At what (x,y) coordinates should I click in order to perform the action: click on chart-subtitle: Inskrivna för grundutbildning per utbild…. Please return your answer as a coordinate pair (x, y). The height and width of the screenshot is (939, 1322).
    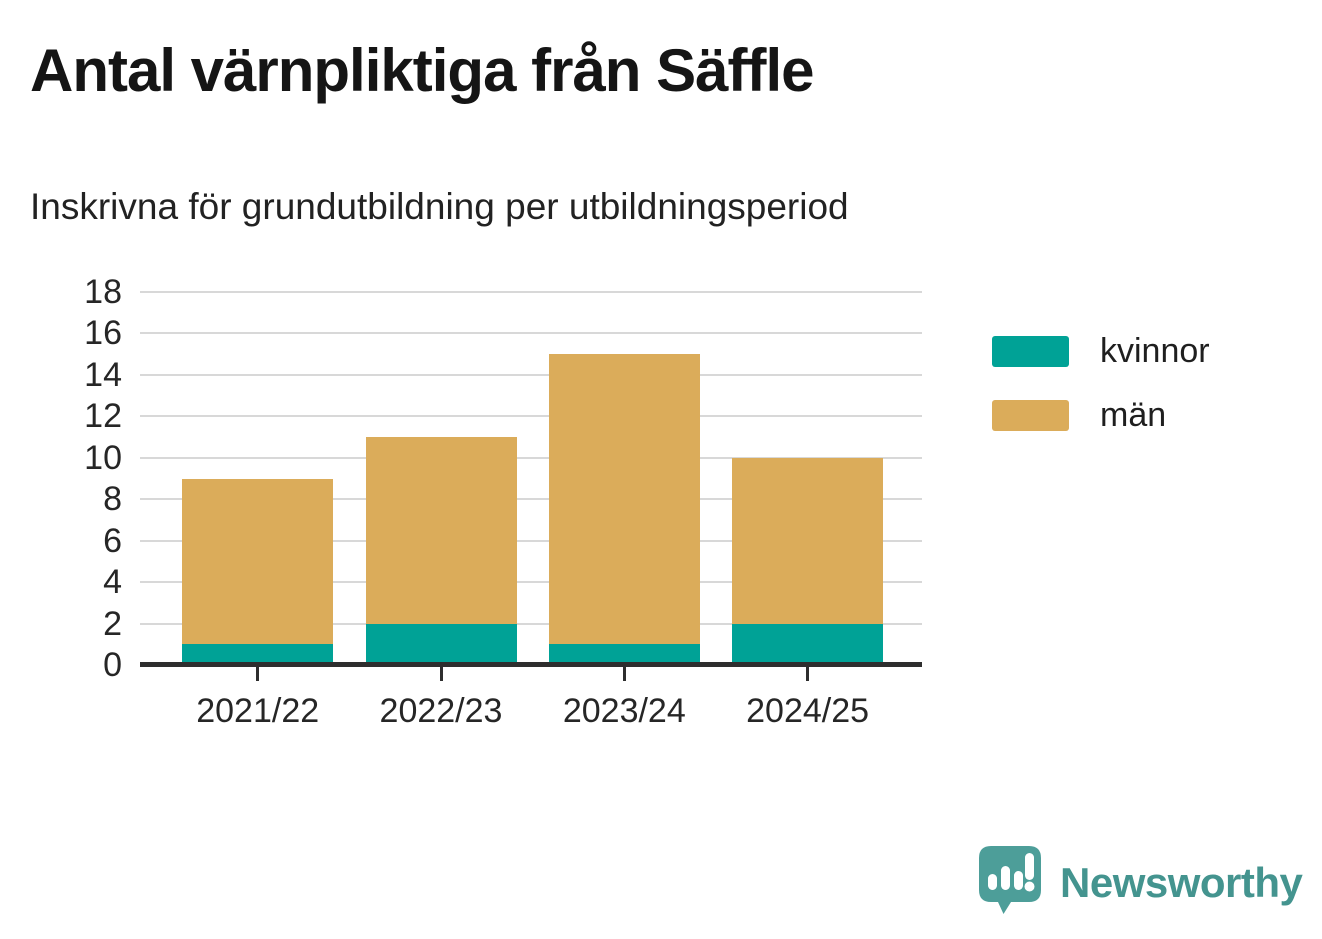
    Looking at the image, I should click on (439, 206).